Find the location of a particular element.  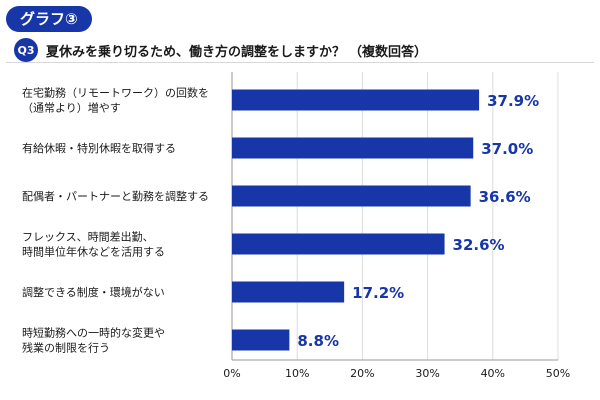

value-label-0: 37.9% is located at coordinates (513, 101).